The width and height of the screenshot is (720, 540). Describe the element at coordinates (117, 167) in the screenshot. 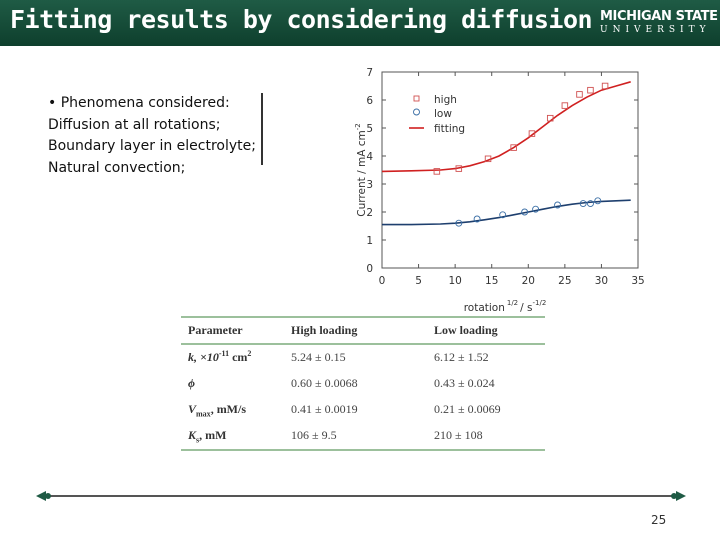

I see `bullet-item: Natural convection;` at that location.